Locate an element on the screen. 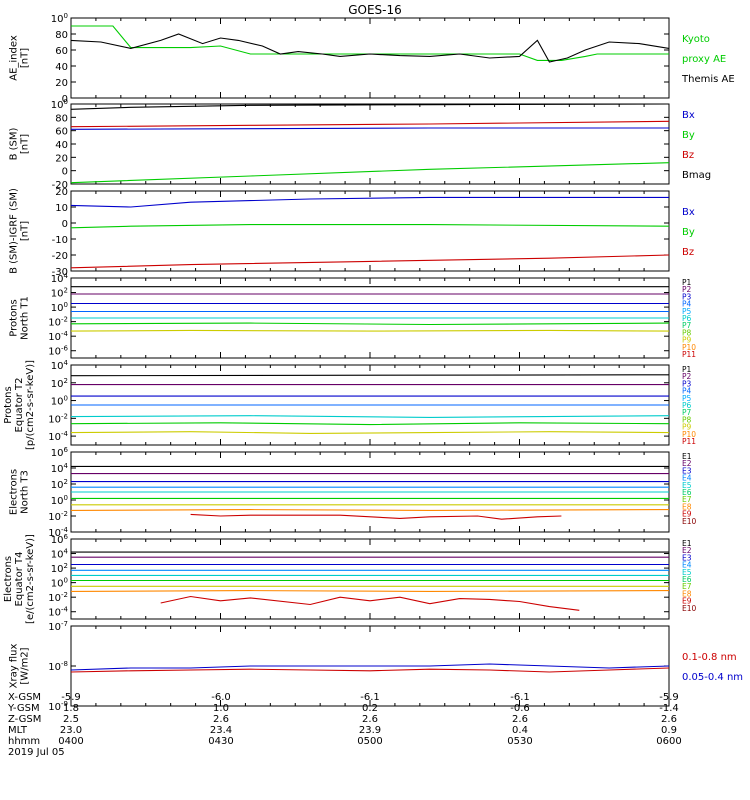 Image resolution: width=750 pixels, height=800 pixels. legend-entry: E2 is located at coordinates (687, 550).